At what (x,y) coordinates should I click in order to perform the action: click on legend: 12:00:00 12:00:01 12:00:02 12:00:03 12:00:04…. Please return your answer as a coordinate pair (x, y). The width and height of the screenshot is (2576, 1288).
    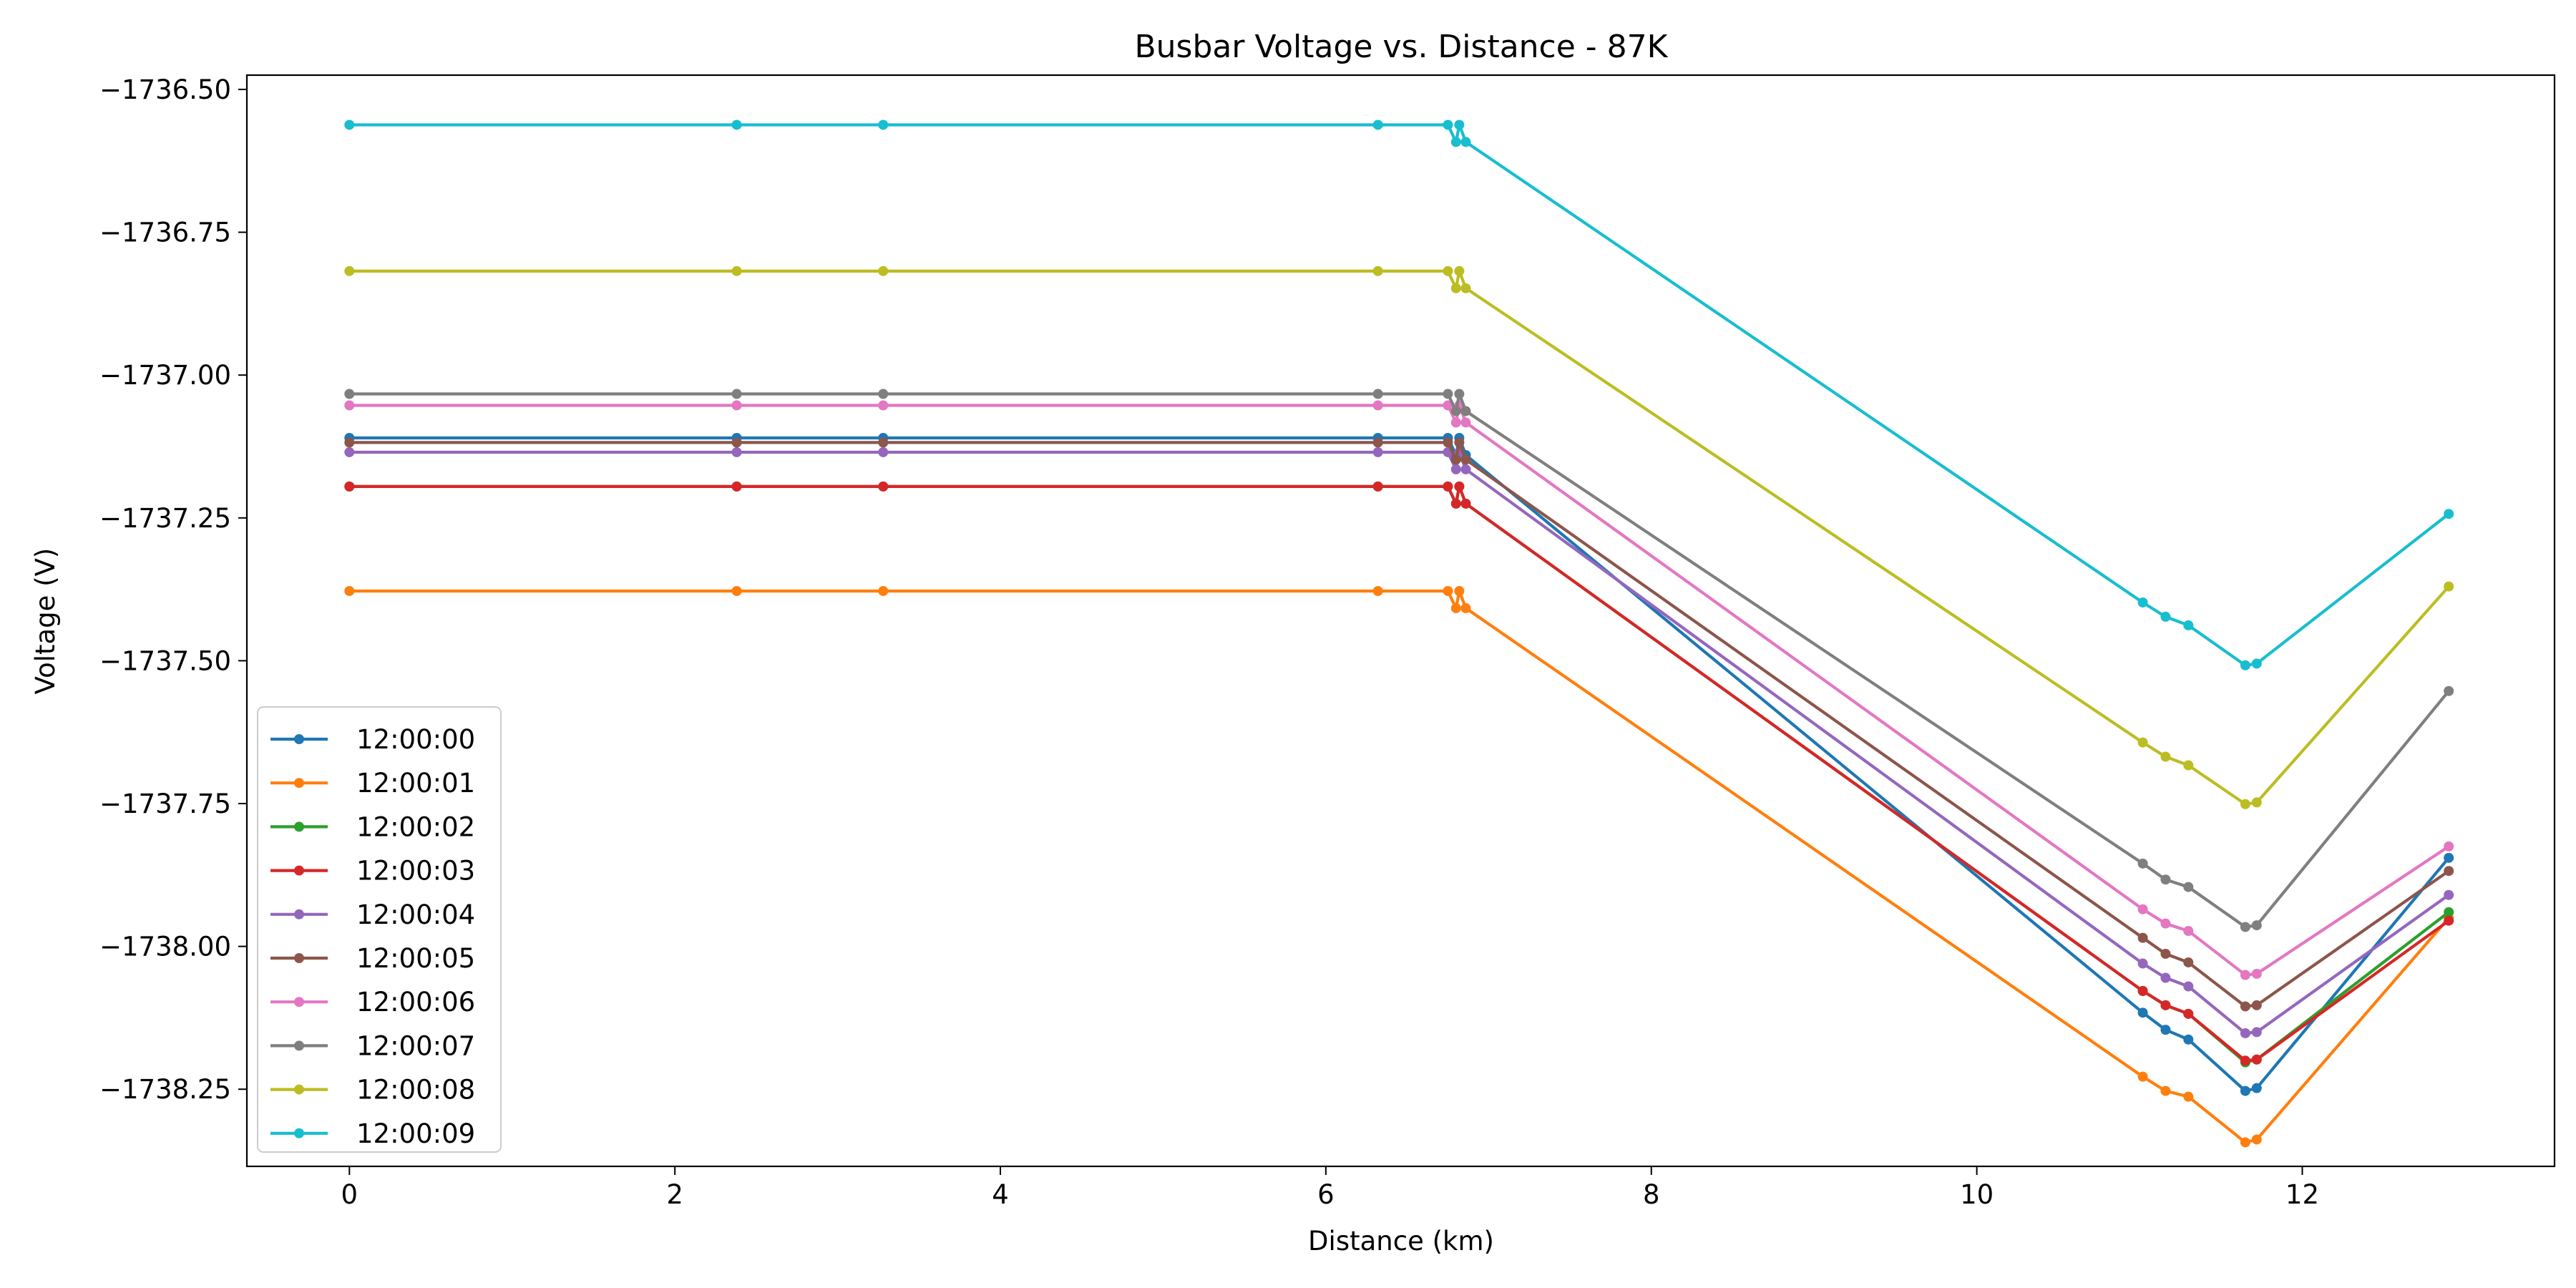
    Looking at the image, I should click on (379, 929).